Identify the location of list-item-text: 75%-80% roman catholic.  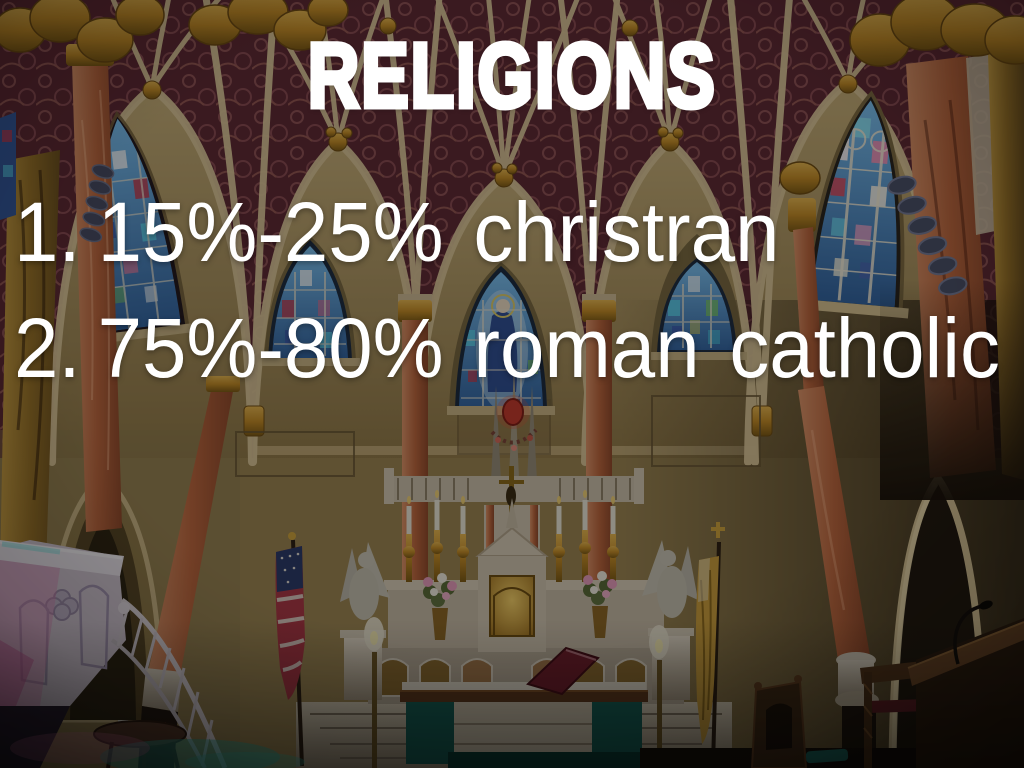
(548, 348).